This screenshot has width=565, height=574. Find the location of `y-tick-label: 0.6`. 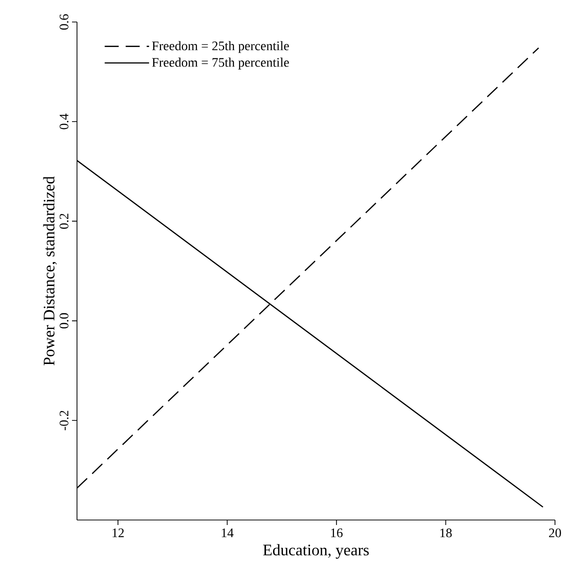

y-tick-label: 0.6 is located at coordinates (64, 22).